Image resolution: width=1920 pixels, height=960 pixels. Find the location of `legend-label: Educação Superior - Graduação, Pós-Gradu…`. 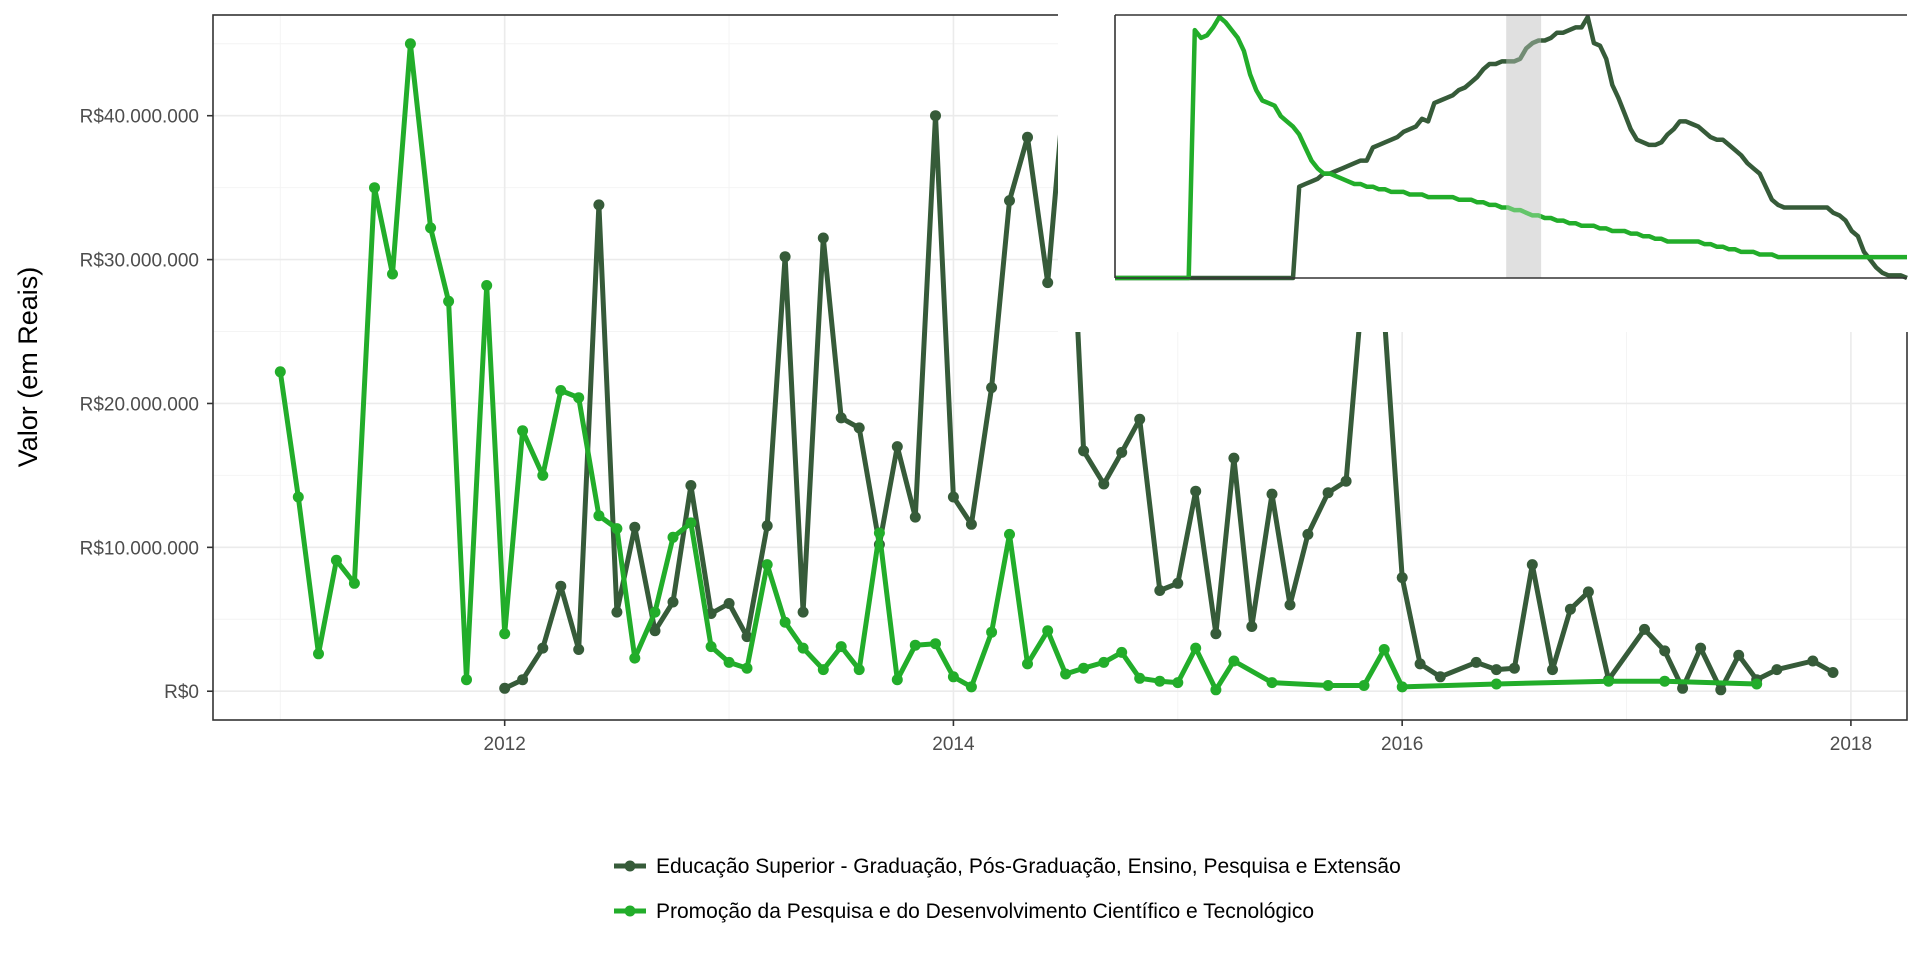

legend-label: Educação Superior - Graduação, Pós-Gradu… is located at coordinates (1028, 866).